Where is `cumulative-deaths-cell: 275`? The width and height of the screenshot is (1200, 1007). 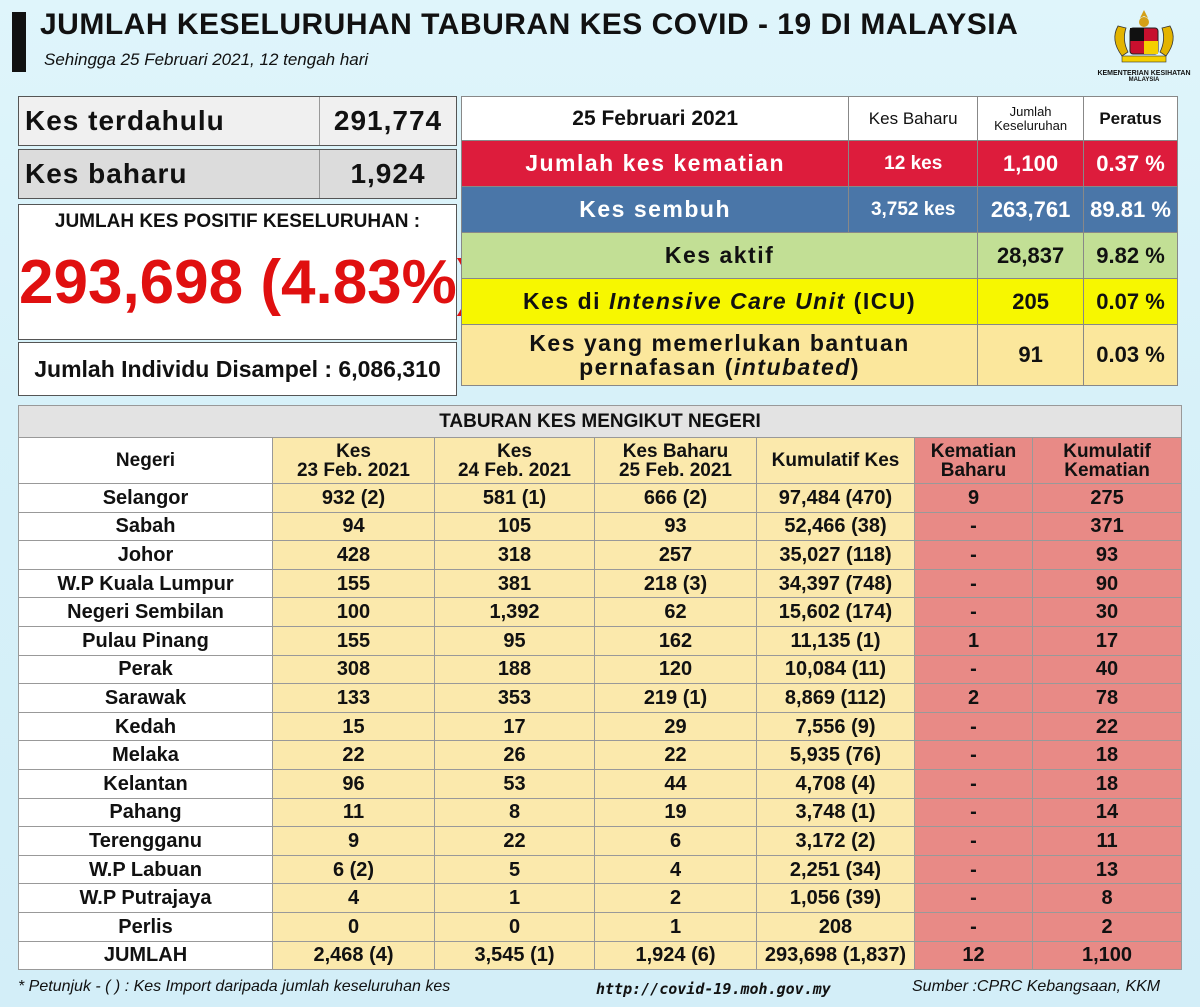 cumulative-deaths-cell: 275 is located at coordinates (1107, 498).